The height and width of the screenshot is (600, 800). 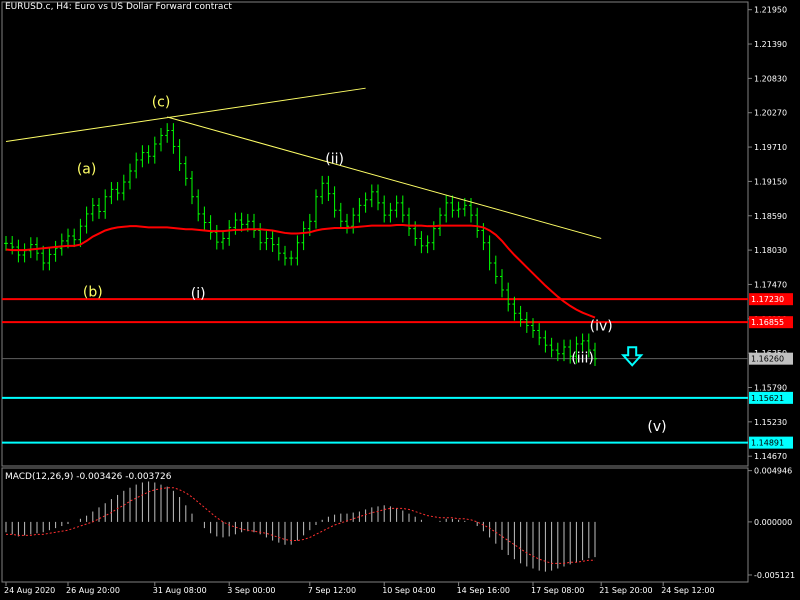 What do you see at coordinates (93, 590) in the screenshot?
I see `x-tick-label: 26 Aug 20:00` at bounding box center [93, 590].